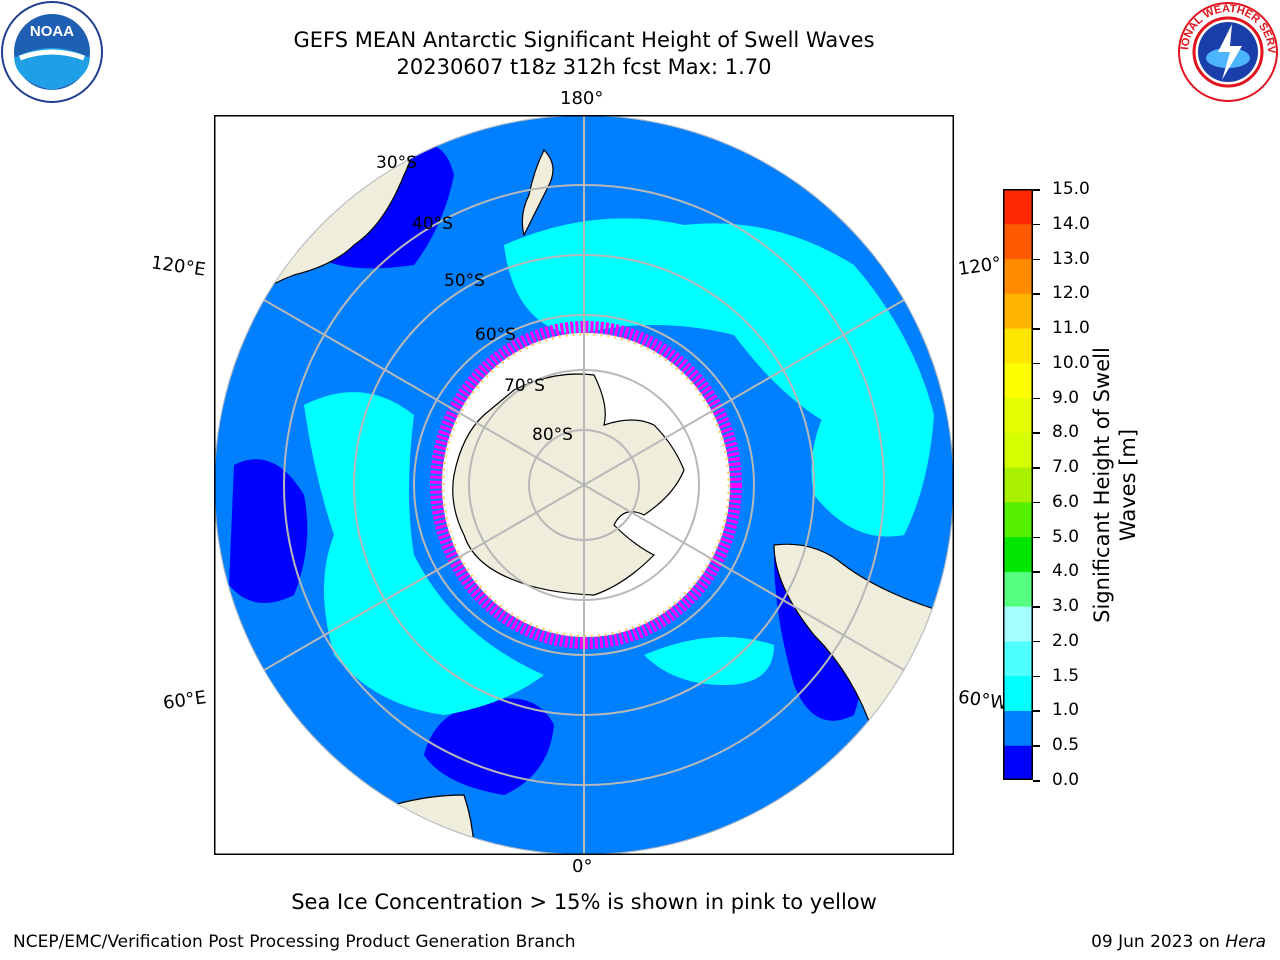 This screenshot has height=960, width=1280. What do you see at coordinates (552, 435) in the screenshot?
I see `lat-label-80: 80°S` at bounding box center [552, 435].